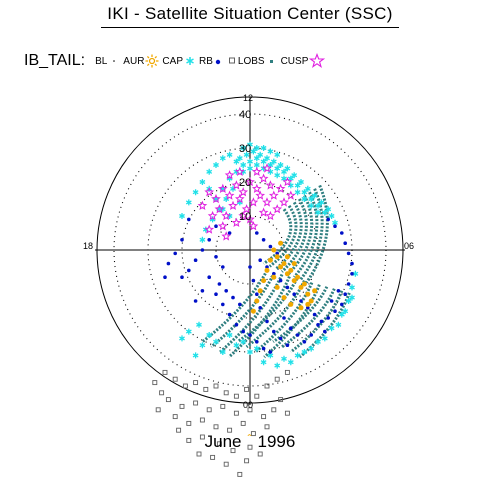 This screenshot has height=500, width=500. Describe the element at coordinates (172, 61) in the screenshot. I see `legend-text-cap: CAP` at that location.